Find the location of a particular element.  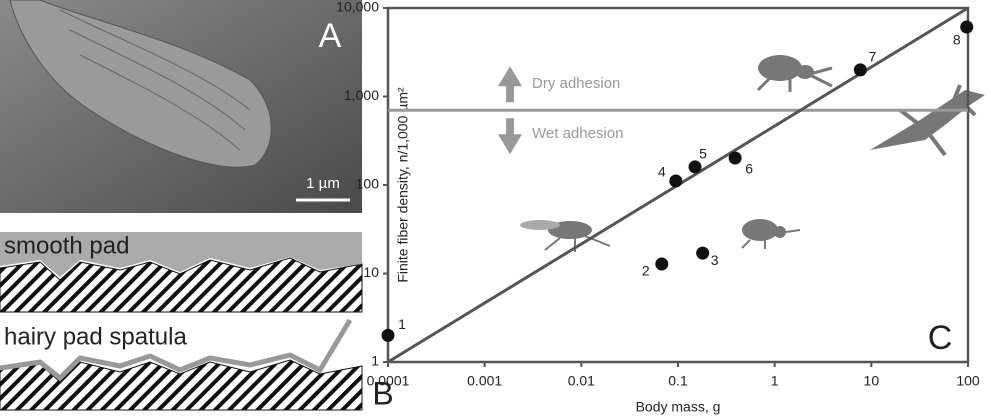

point-label: 8 is located at coordinates (957, 40).